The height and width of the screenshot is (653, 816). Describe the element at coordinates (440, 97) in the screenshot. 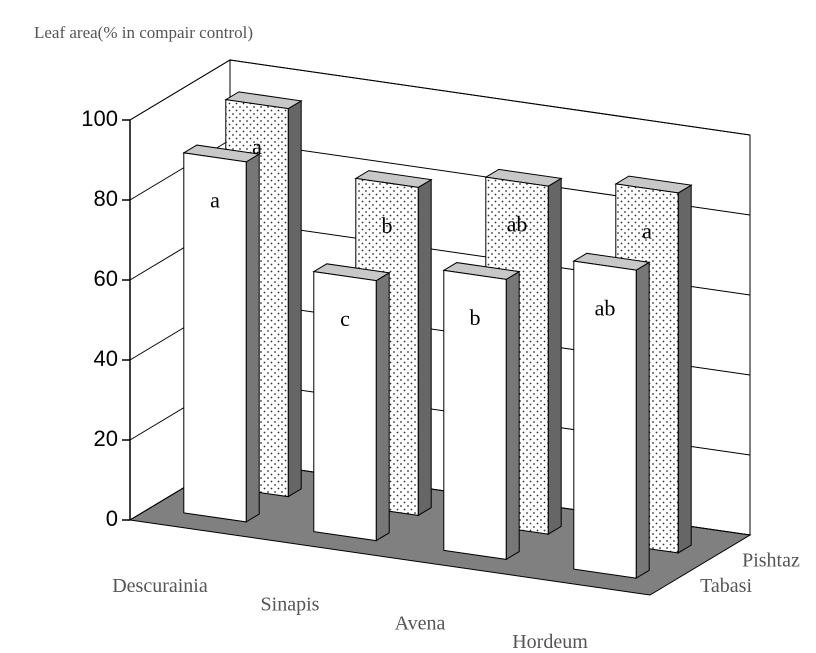

I see `grid-line` at that location.